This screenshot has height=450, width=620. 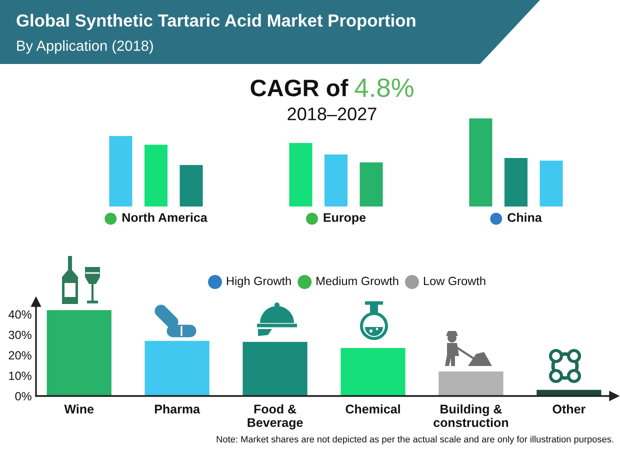 I want to click on x-tick-label: Chemical, so click(x=373, y=409).